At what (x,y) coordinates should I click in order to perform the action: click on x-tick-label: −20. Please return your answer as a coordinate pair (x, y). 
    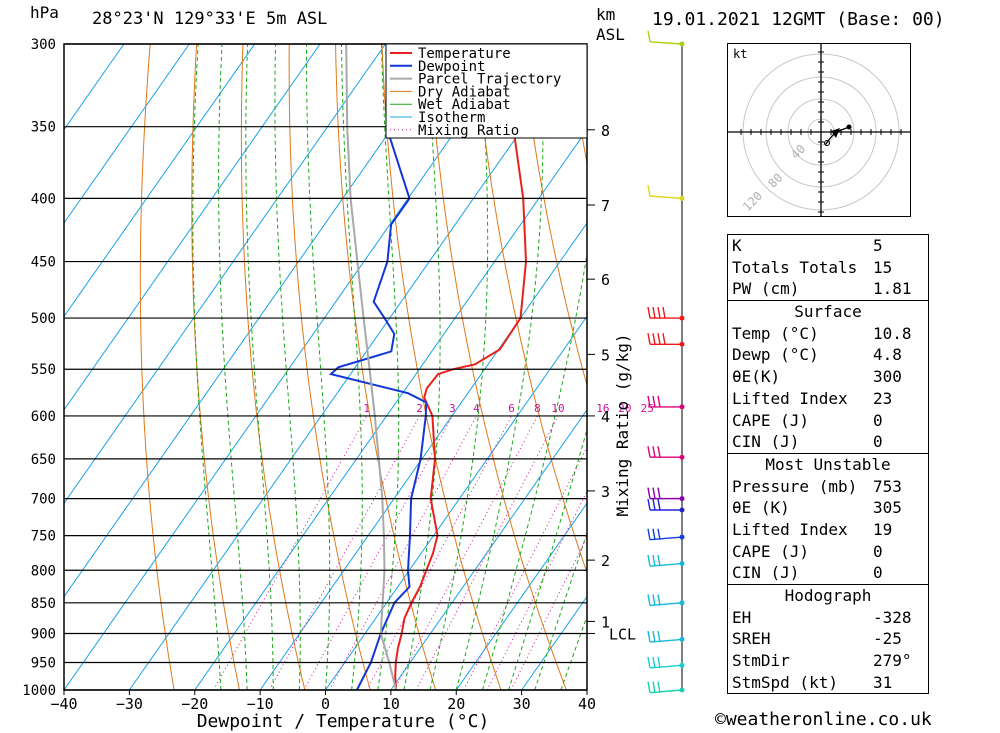
    Looking at the image, I should click on (194, 704).